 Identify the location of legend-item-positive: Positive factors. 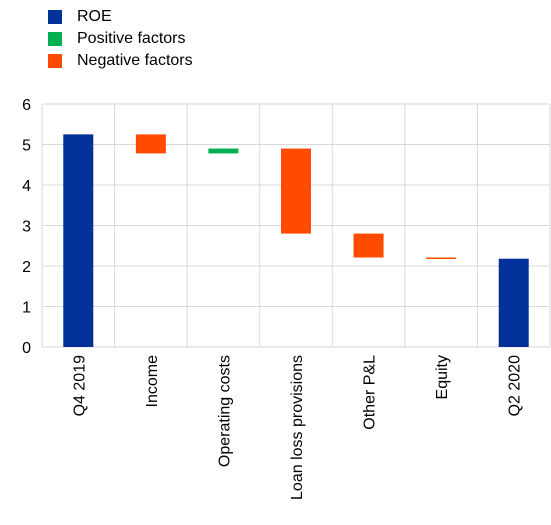
(120, 39).